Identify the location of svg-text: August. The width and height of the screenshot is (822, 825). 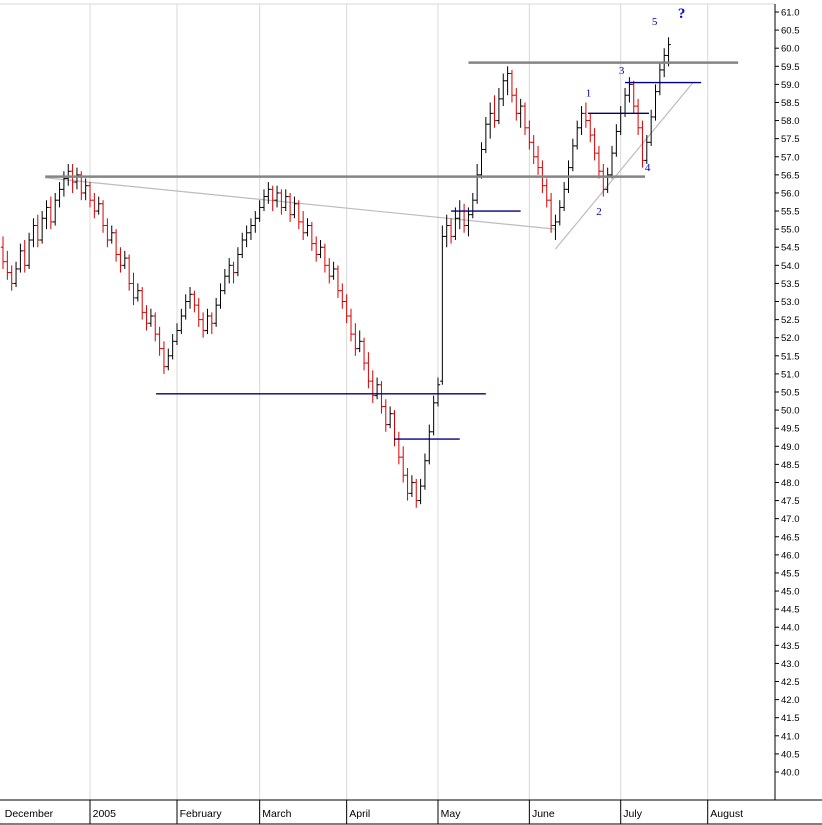
(726, 814).